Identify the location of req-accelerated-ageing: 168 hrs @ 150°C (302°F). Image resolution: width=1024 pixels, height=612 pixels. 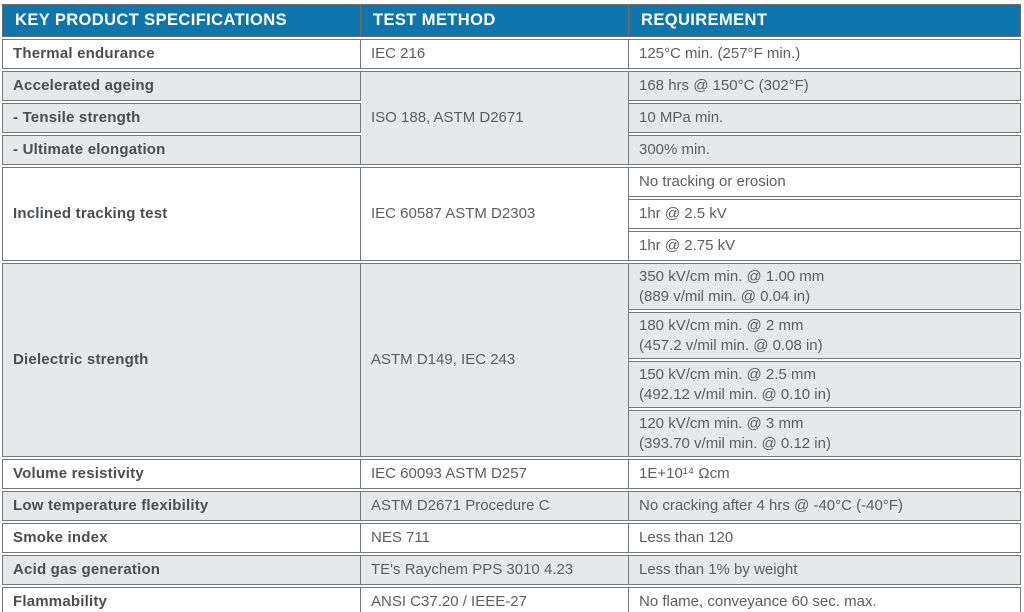
(825, 86).